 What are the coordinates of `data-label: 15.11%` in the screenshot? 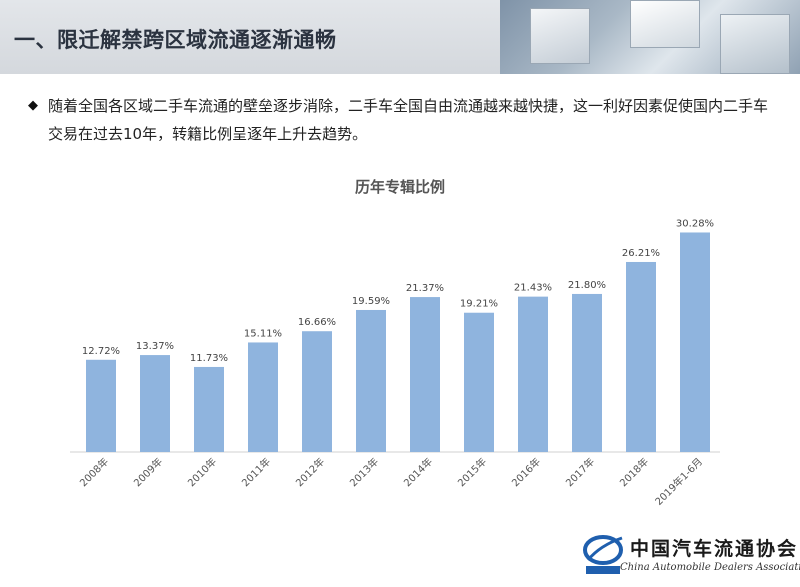 It's located at (263, 333).